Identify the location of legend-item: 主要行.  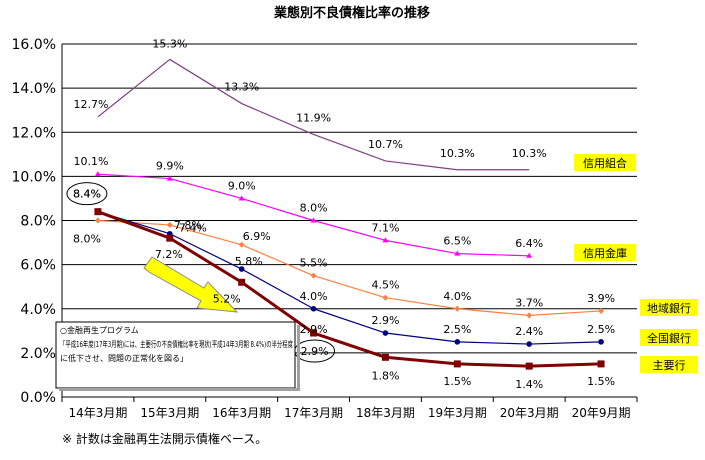
(669, 364).